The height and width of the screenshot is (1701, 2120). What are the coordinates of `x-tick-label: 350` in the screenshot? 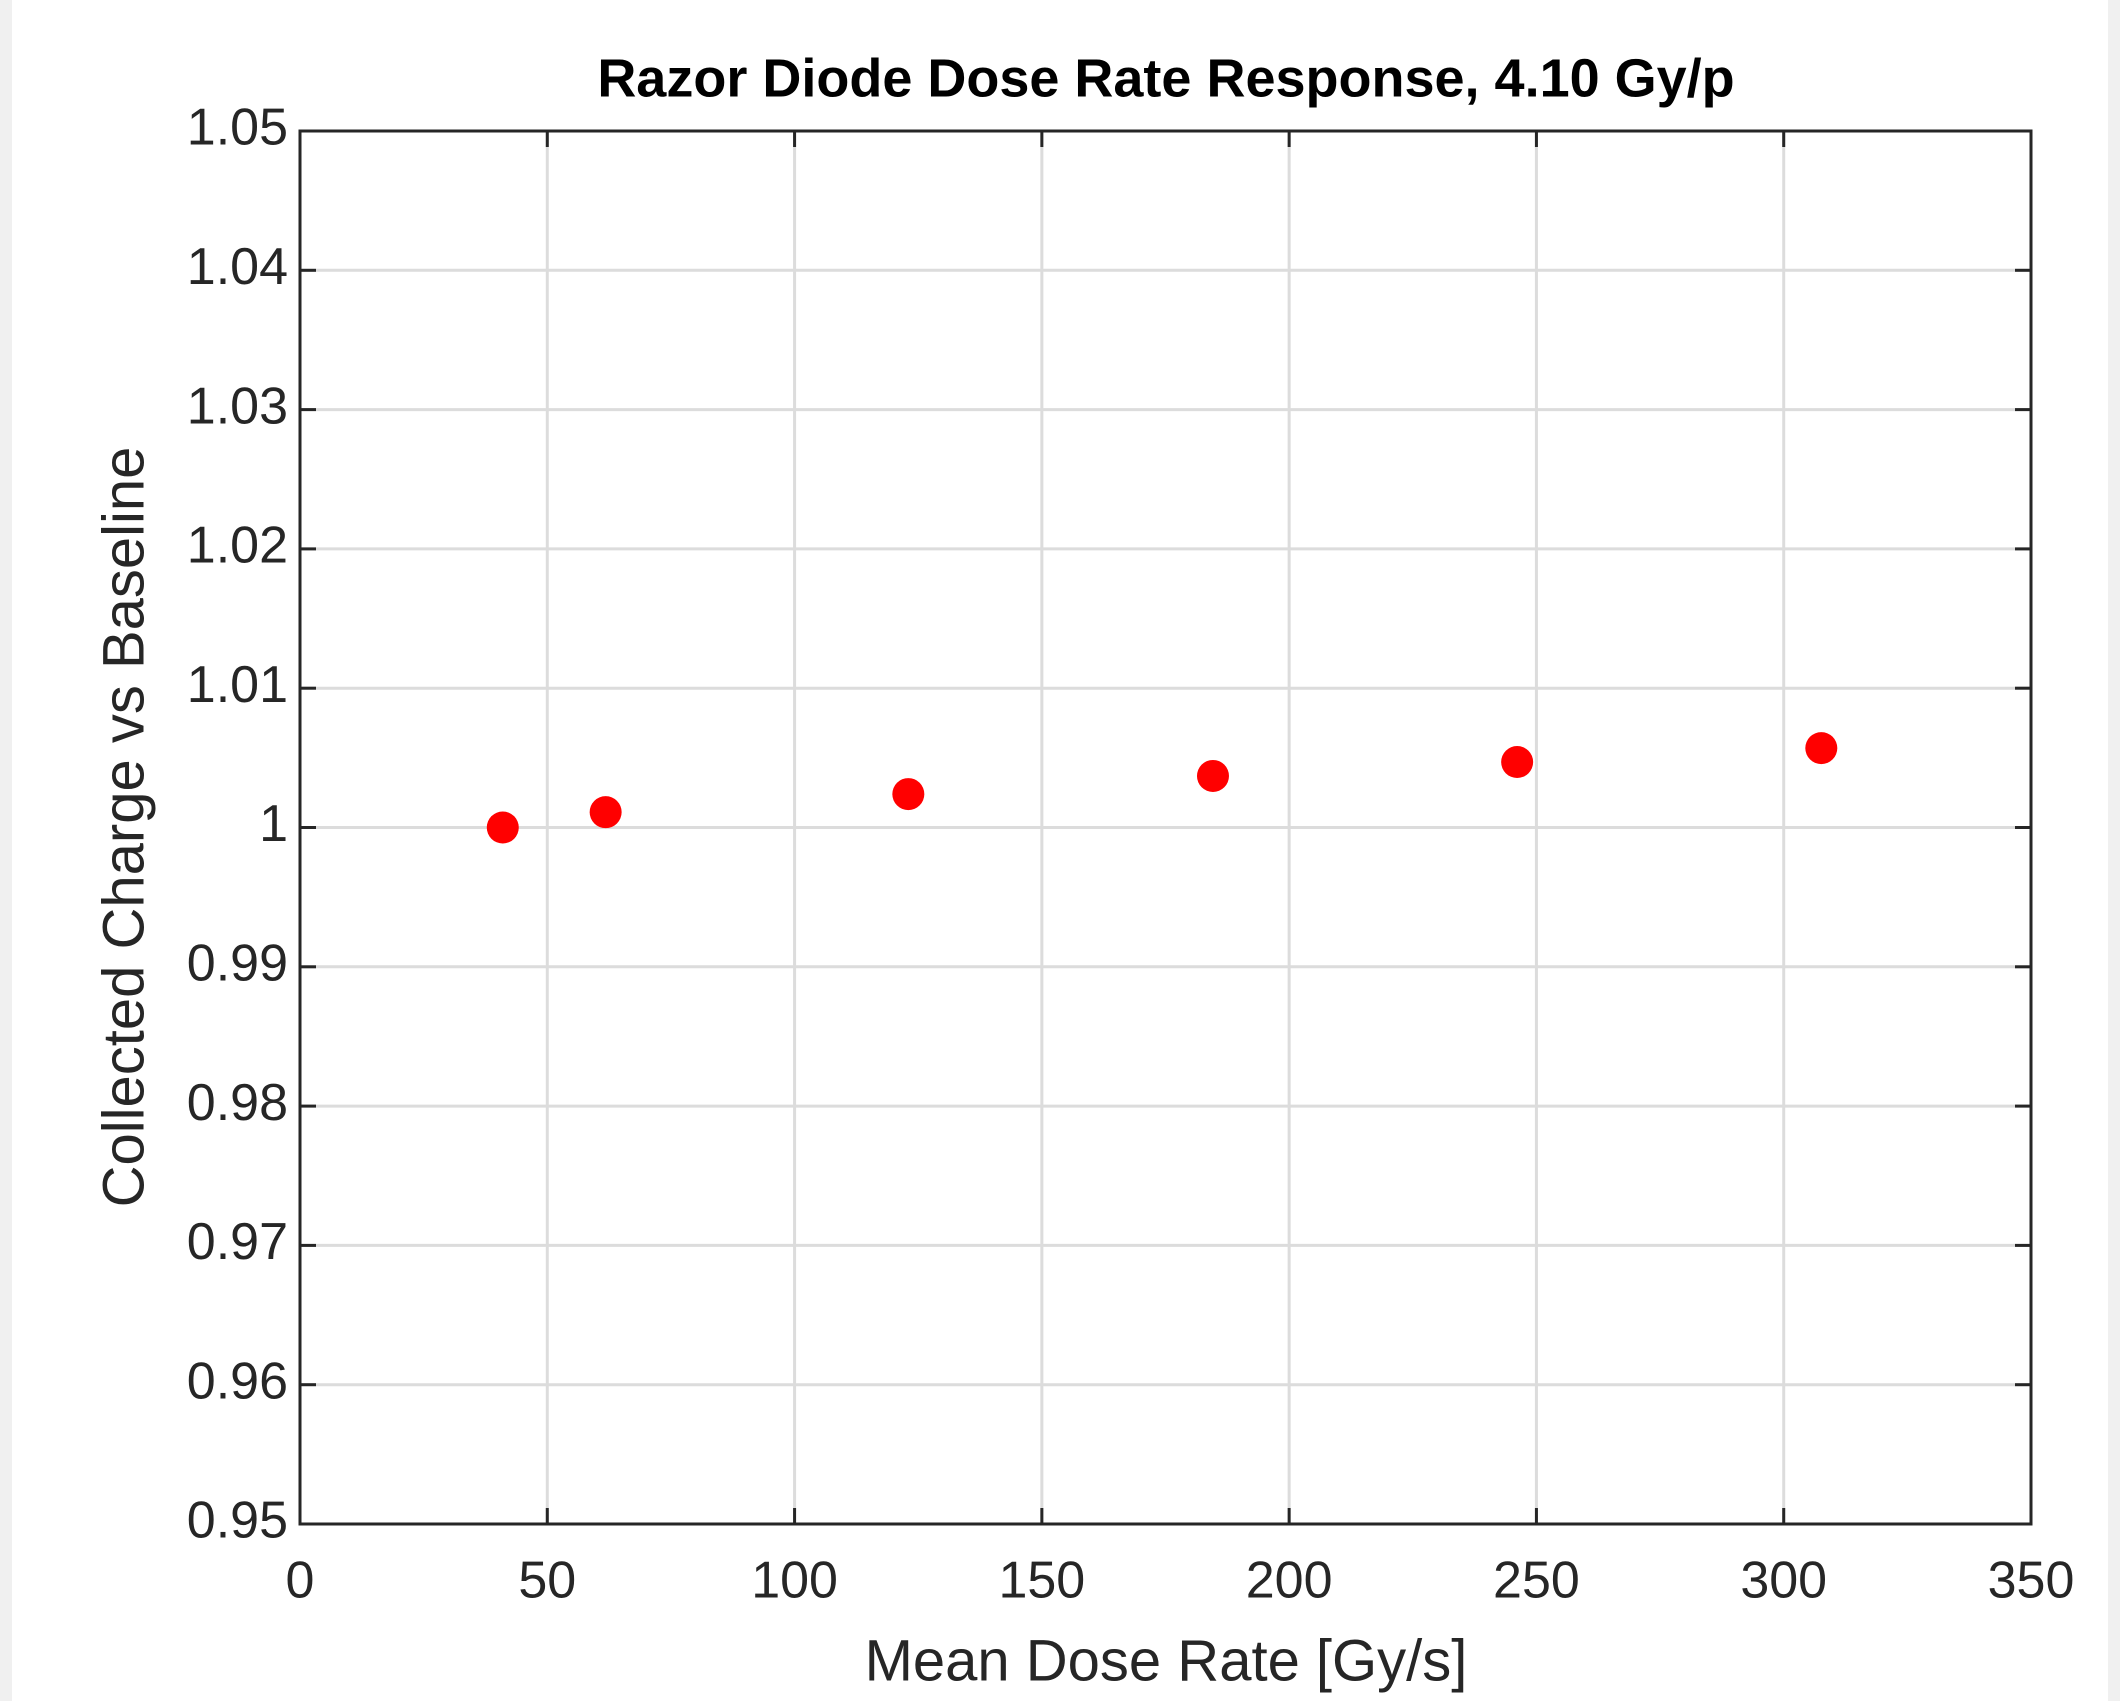 It's located at (2031, 1581).